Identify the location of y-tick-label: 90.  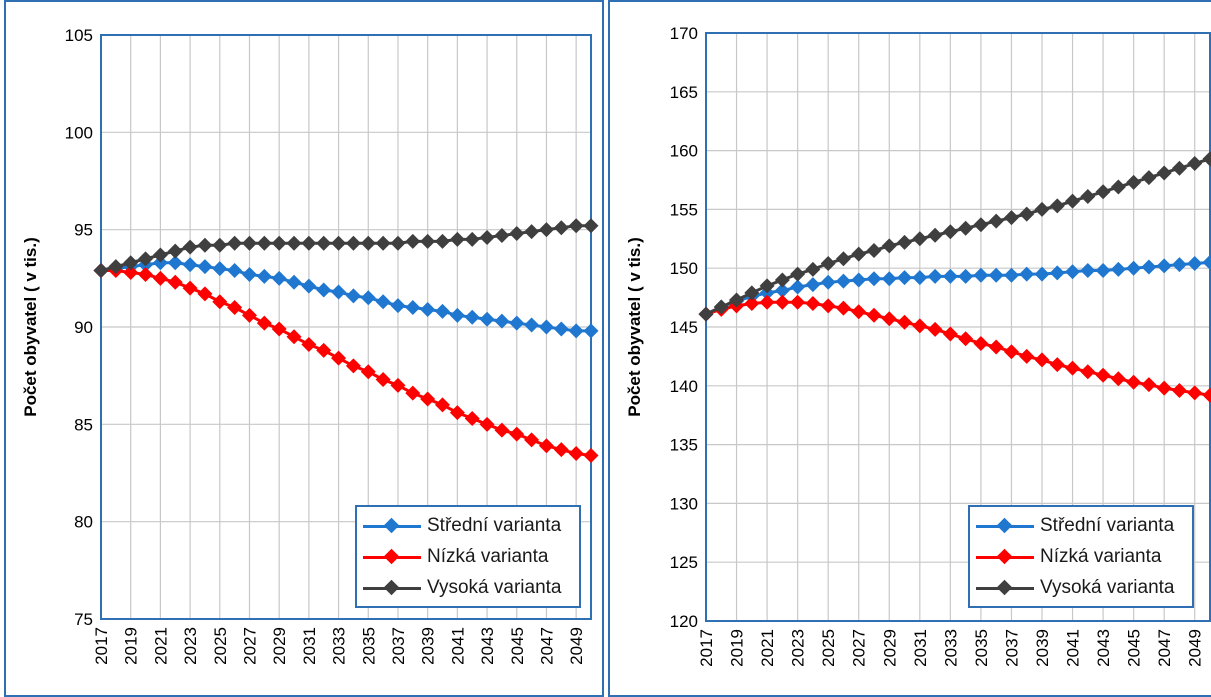
(83, 327).